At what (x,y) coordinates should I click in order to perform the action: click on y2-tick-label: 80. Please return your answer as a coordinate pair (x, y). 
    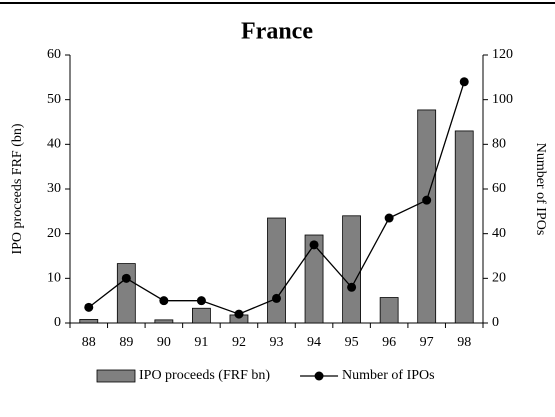
    Looking at the image, I should click on (499, 144).